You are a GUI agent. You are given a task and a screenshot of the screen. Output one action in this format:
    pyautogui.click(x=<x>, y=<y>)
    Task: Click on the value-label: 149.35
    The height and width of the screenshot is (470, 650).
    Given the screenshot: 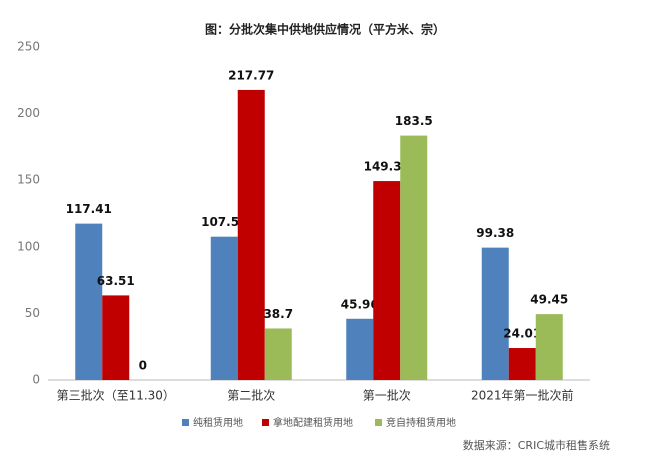 What is the action you would take?
    pyautogui.click(x=387, y=167)
    